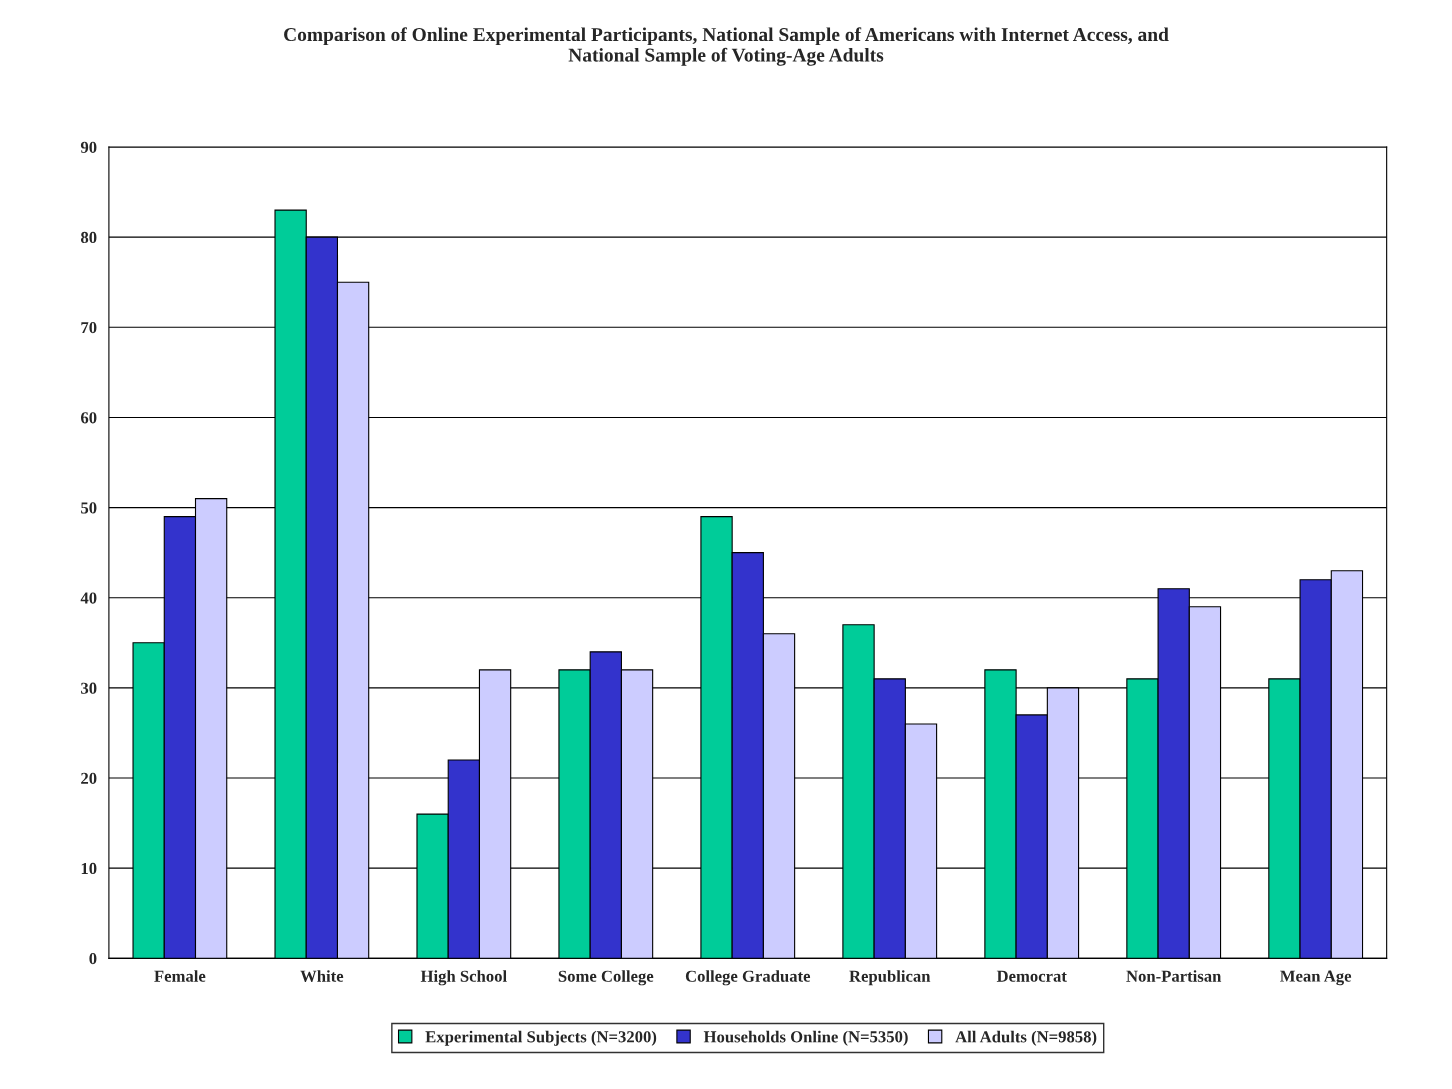 This screenshot has width=1452, height=1089. What do you see at coordinates (89, 778) in the screenshot?
I see `y-tick-label: 20` at bounding box center [89, 778].